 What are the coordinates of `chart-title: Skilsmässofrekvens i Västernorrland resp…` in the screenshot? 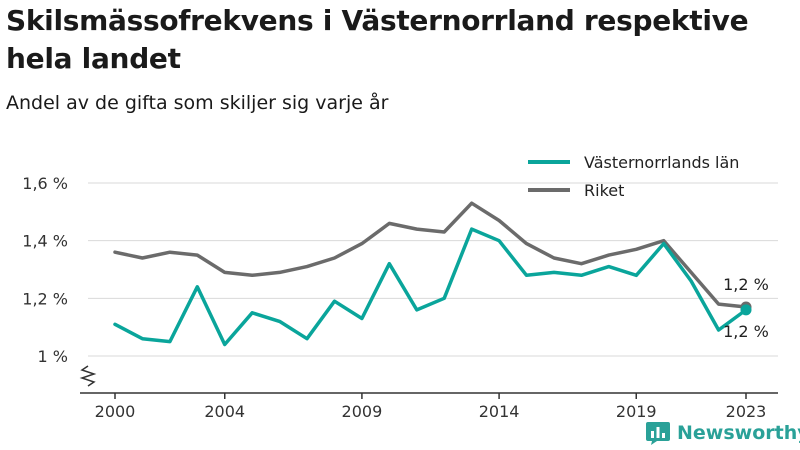 It's located at (377, 39).